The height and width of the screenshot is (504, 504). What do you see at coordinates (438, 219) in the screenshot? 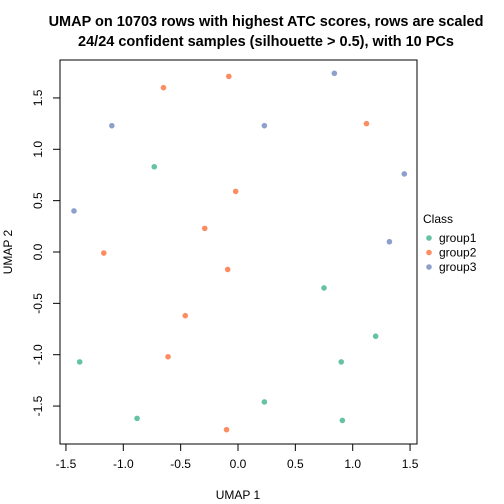
I see `legend-title: Class` at bounding box center [438, 219].